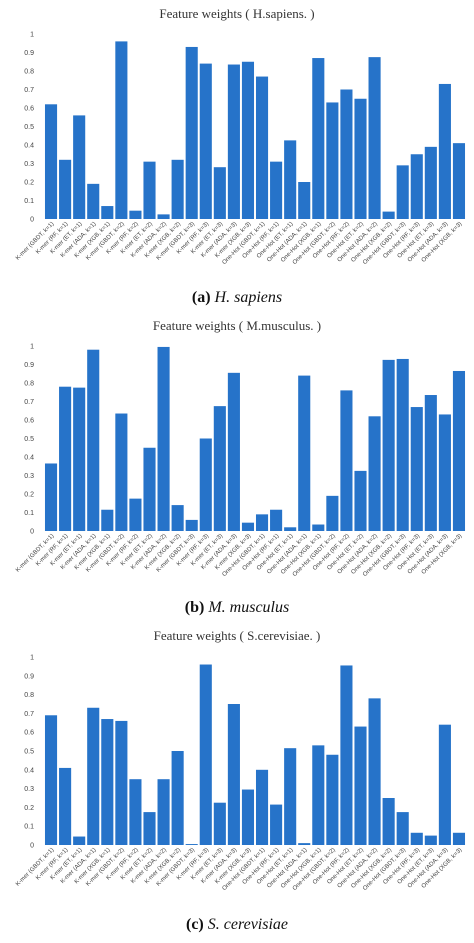 The width and height of the screenshot is (474, 943). What do you see at coordinates (194, 924) in the screenshot?
I see `caption-c-letter: (c)` at bounding box center [194, 924].